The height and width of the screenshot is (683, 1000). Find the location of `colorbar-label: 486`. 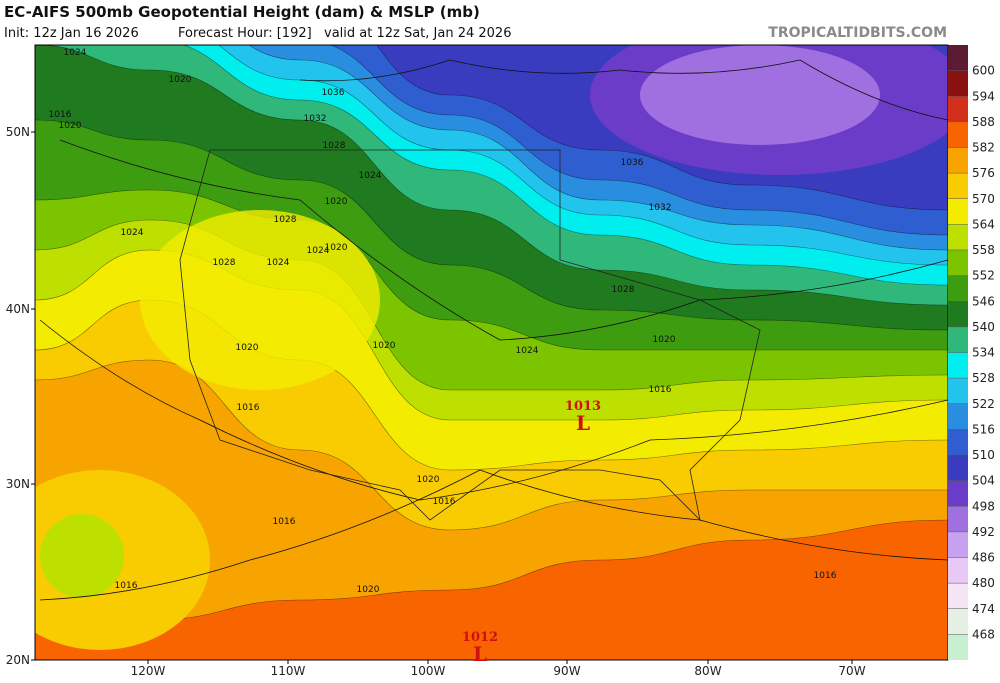

colorbar-label: 486 is located at coordinates (983, 558).